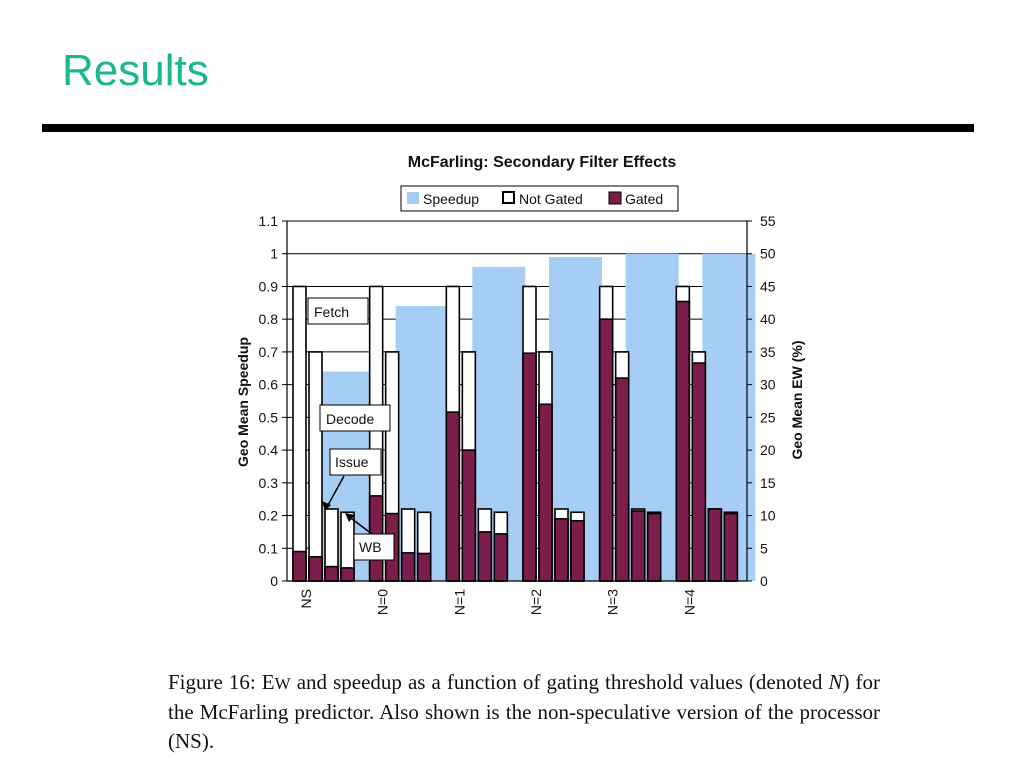  What do you see at coordinates (768, 385) in the screenshot?
I see `y2-tick-label: 30` at bounding box center [768, 385].